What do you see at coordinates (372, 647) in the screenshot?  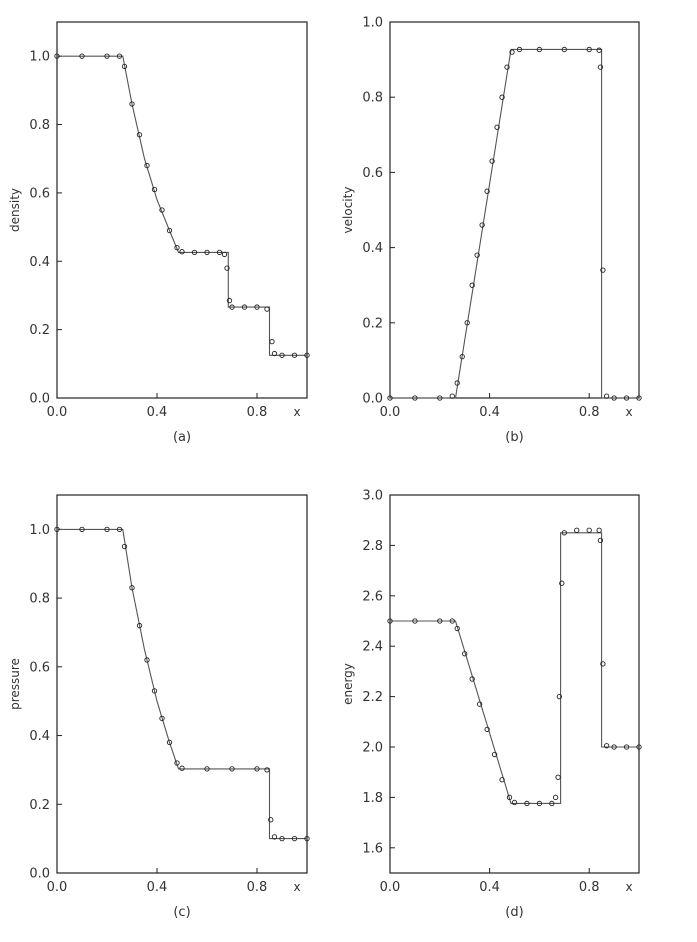 I see `y-tick-label: 2.4` at bounding box center [372, 647].